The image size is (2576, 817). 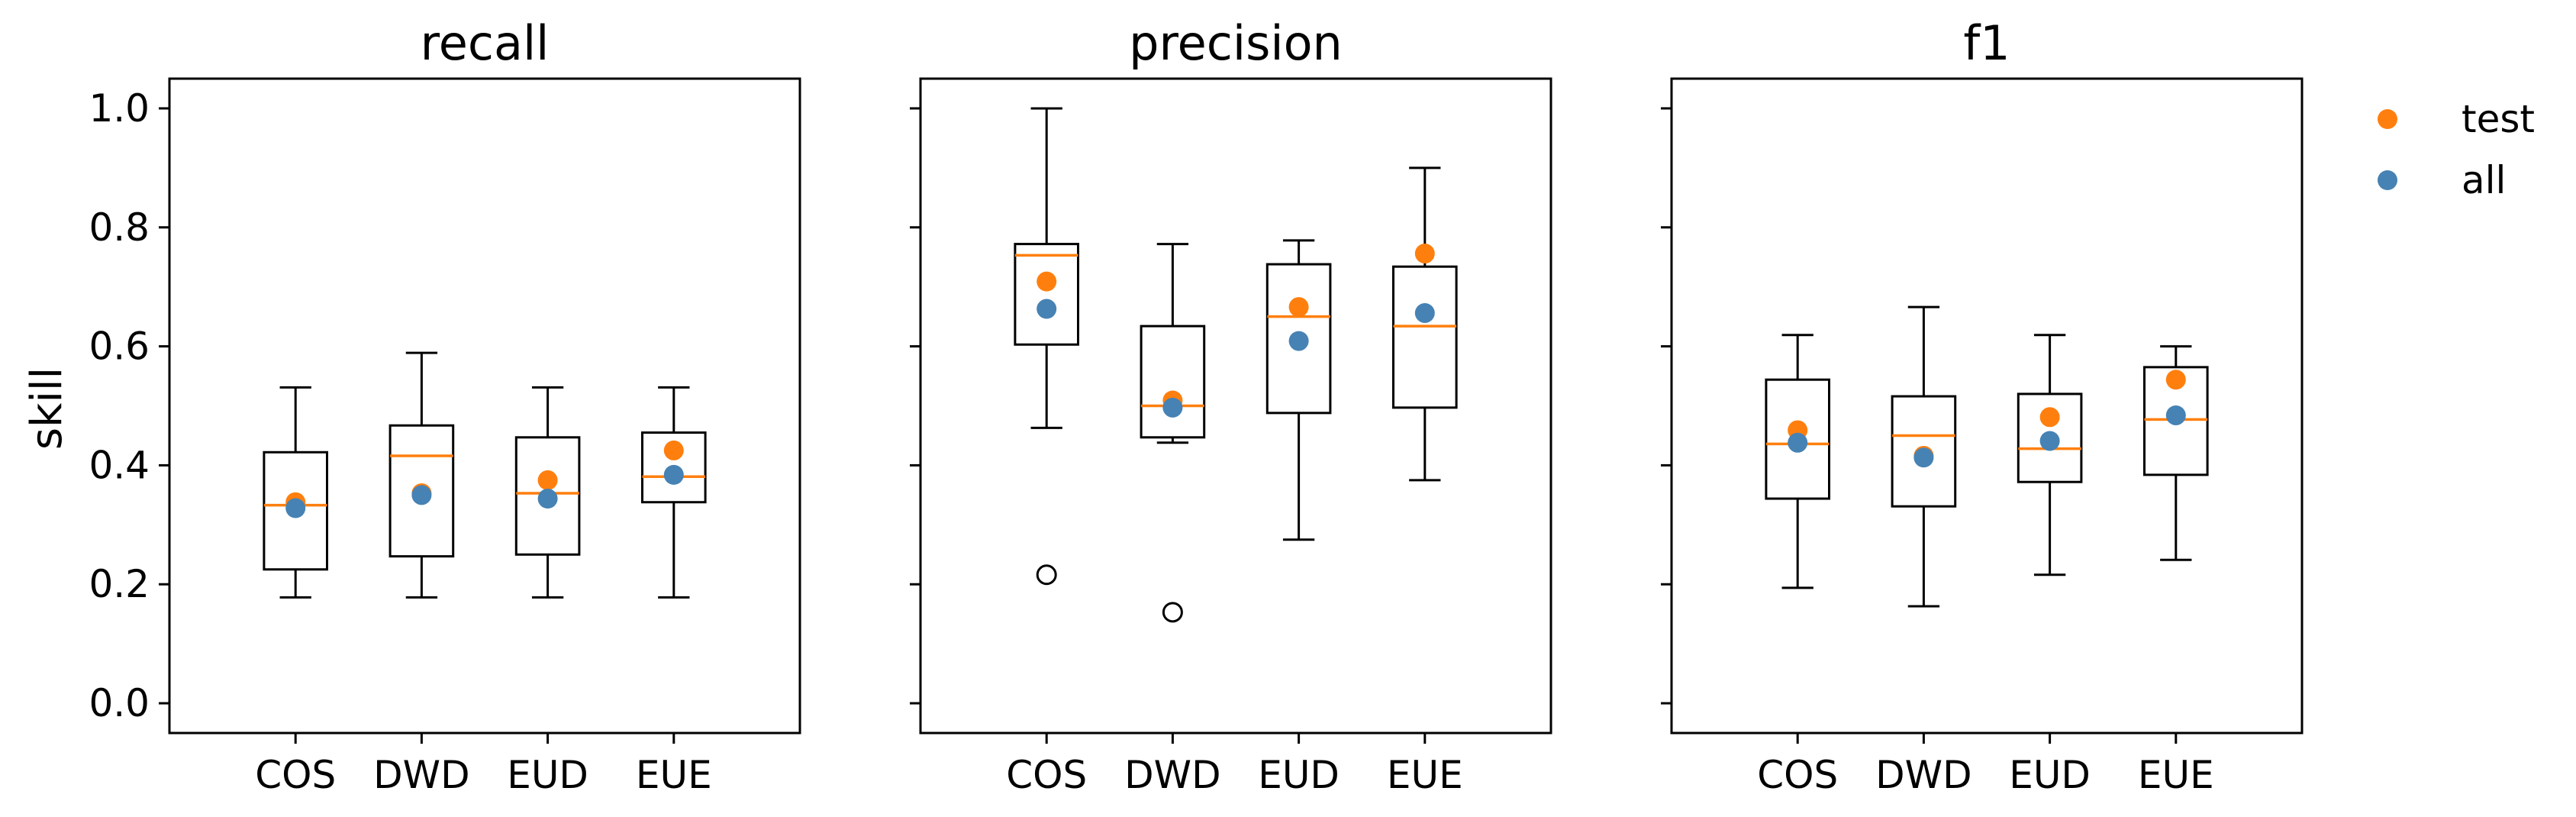 What do you see at coordinates (120, 703) in the screenshot?
I see `y-tick-label: 0.0` at bounding box center [120, 703].